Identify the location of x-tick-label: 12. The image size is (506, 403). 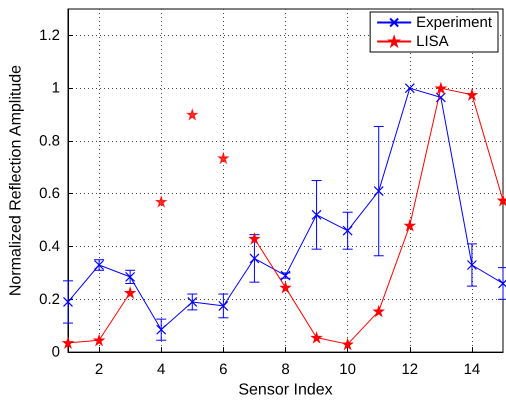
(409, 369).